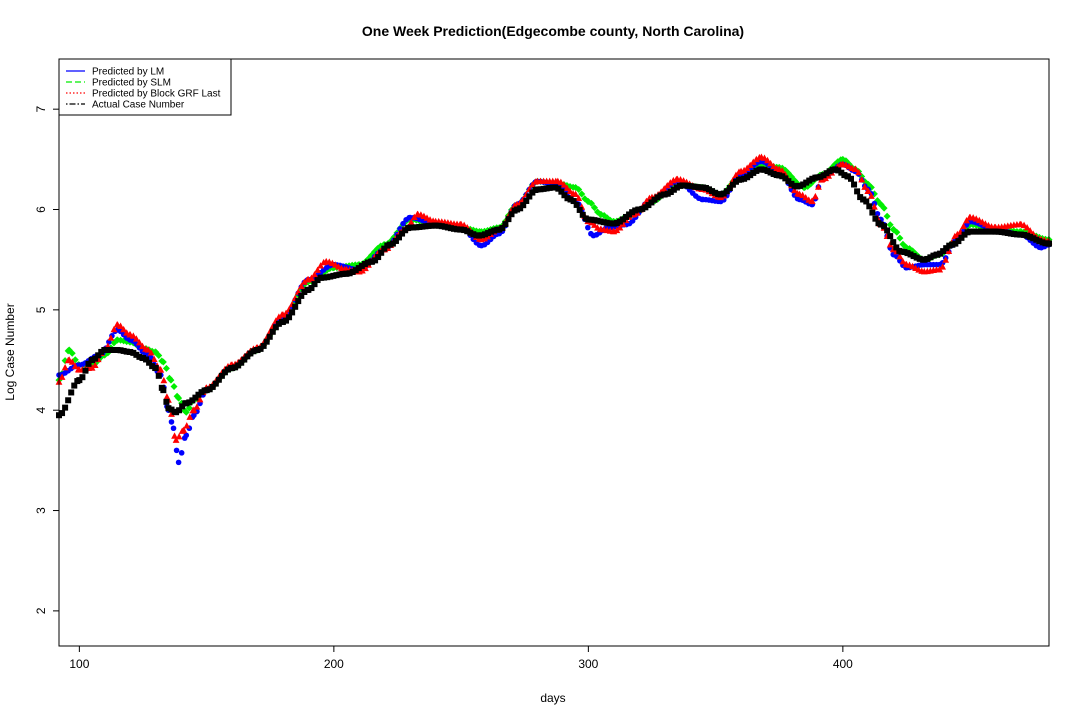  What do you see at coordinates (131, 83) in the screenshot?
I see `legend-label: Predicted by SLM` at bounding box center [131, 83].